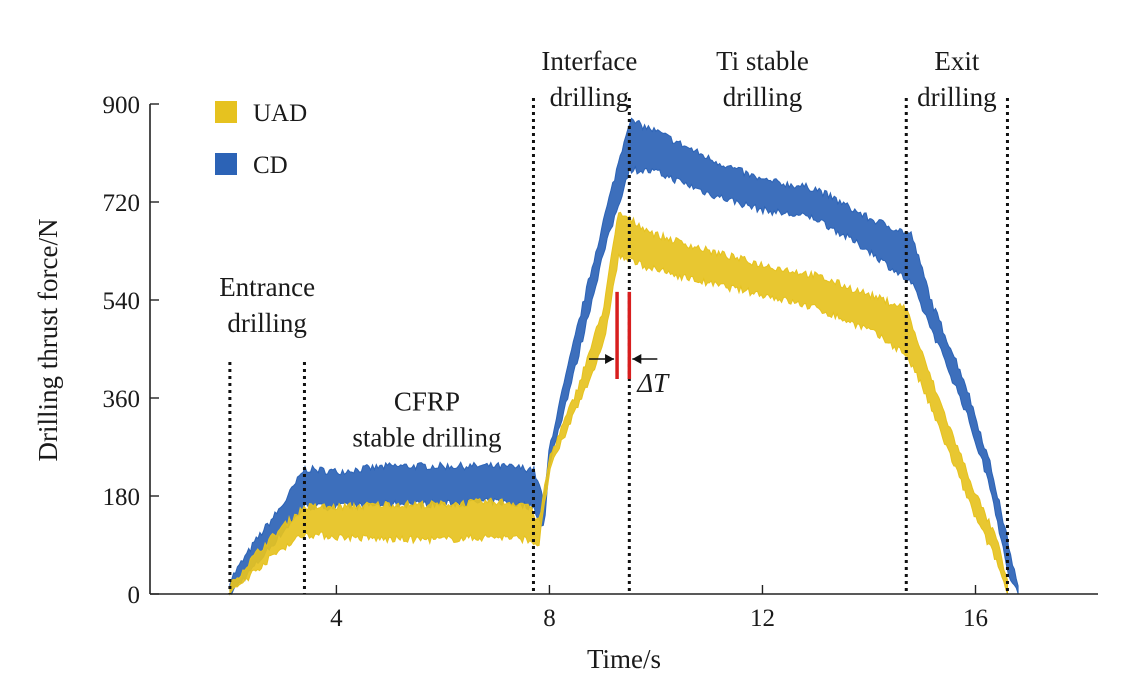  I want to click on legend: UAD CD, so click(261, 139).